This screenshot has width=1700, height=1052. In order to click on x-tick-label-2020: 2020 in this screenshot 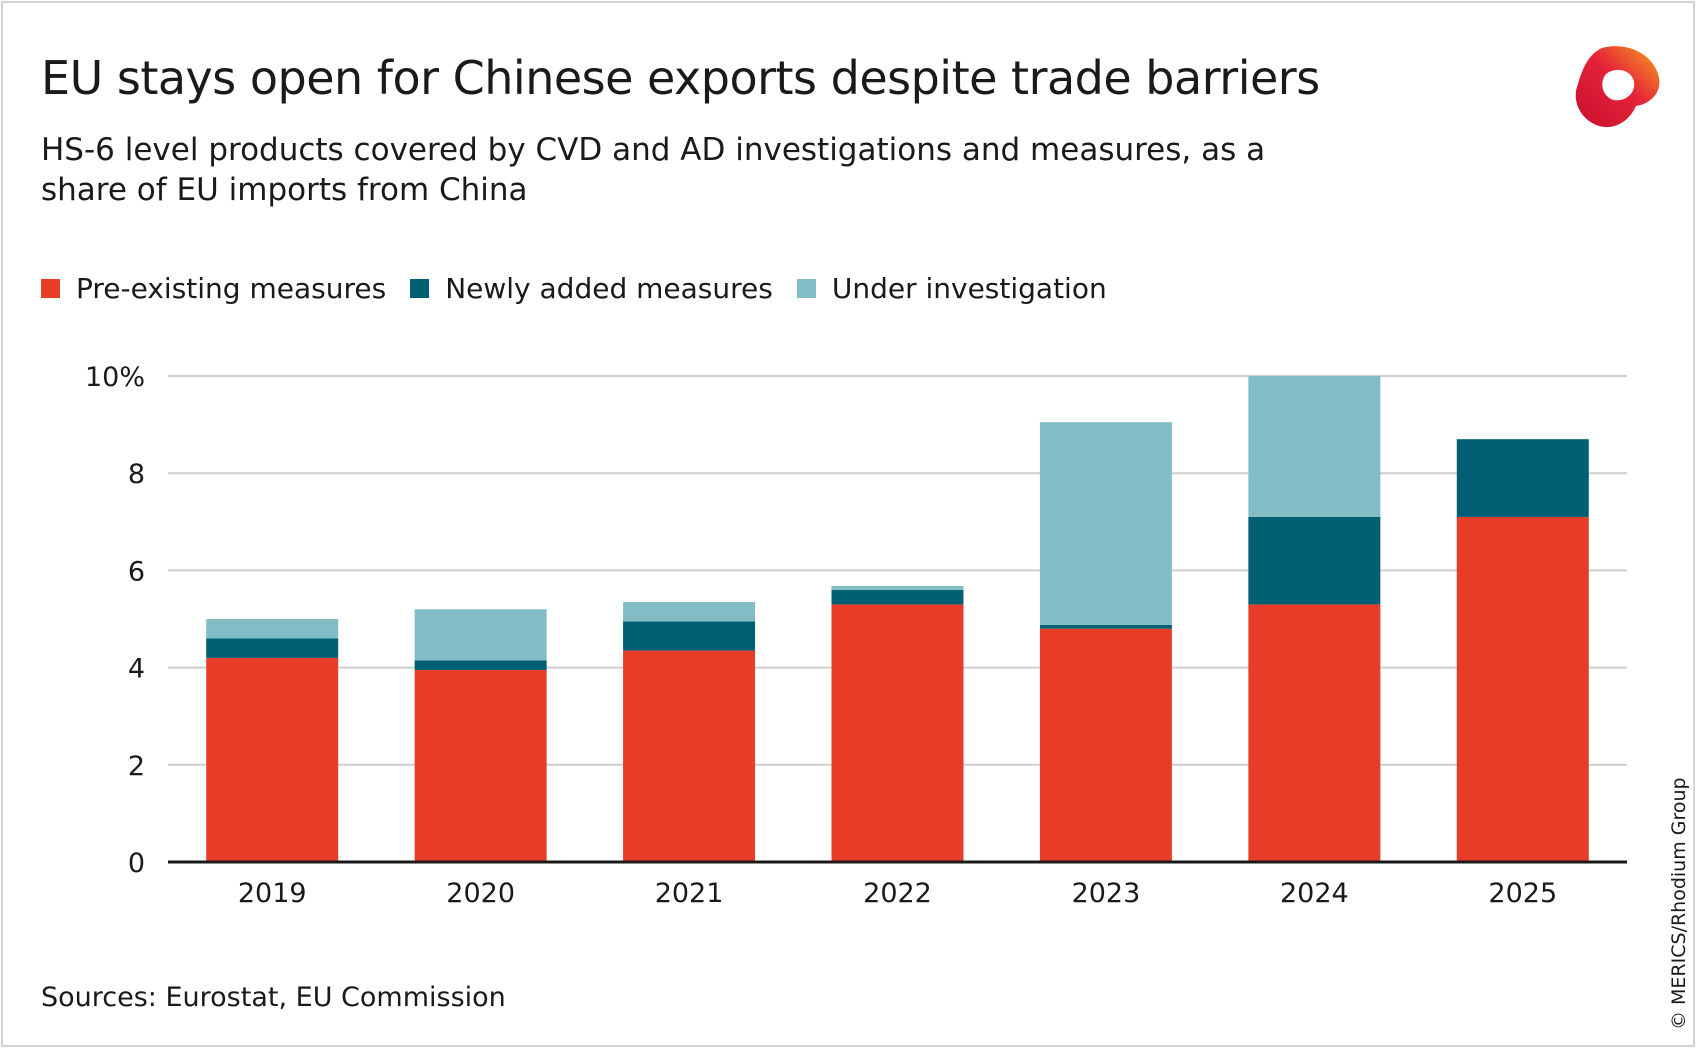, I will do `click(480, 893)`.